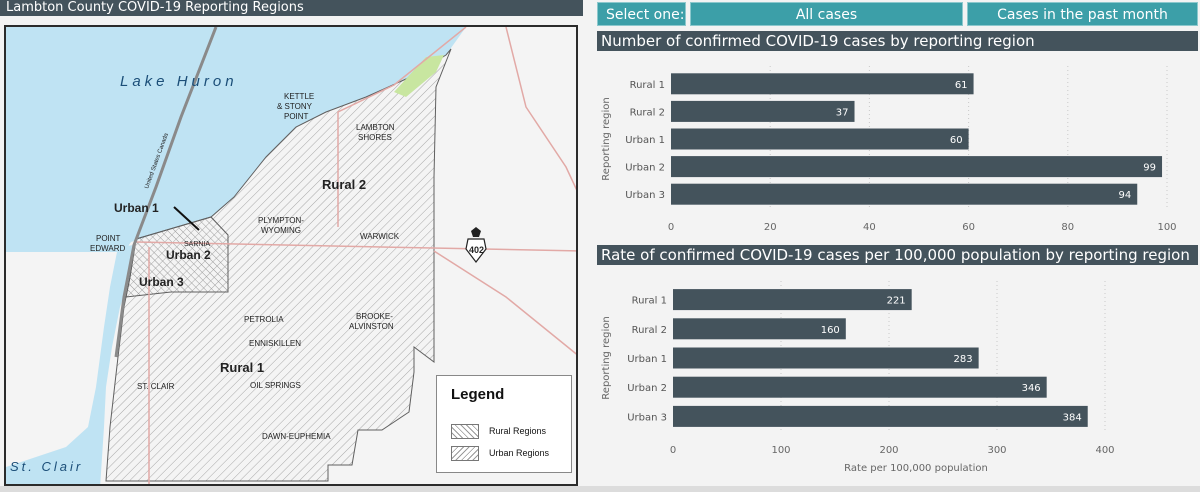  Describe the element at coordinates (375, 127) in the screenshot. I see `lambton-shores-label-1: LAMBTON` at that location.